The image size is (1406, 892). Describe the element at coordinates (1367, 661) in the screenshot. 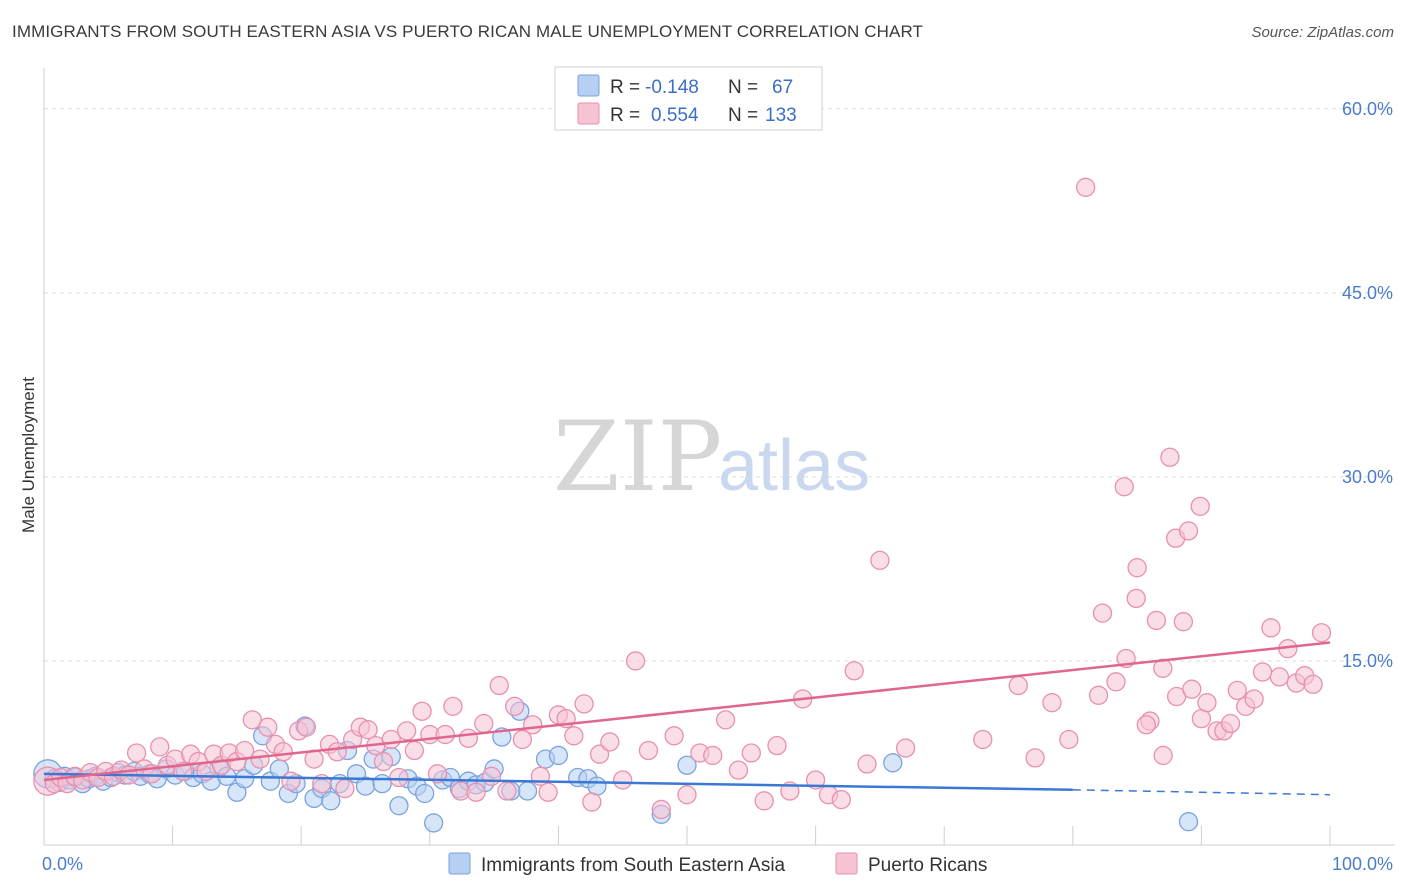

I see `y-tick-label: 15.0%` at that location.